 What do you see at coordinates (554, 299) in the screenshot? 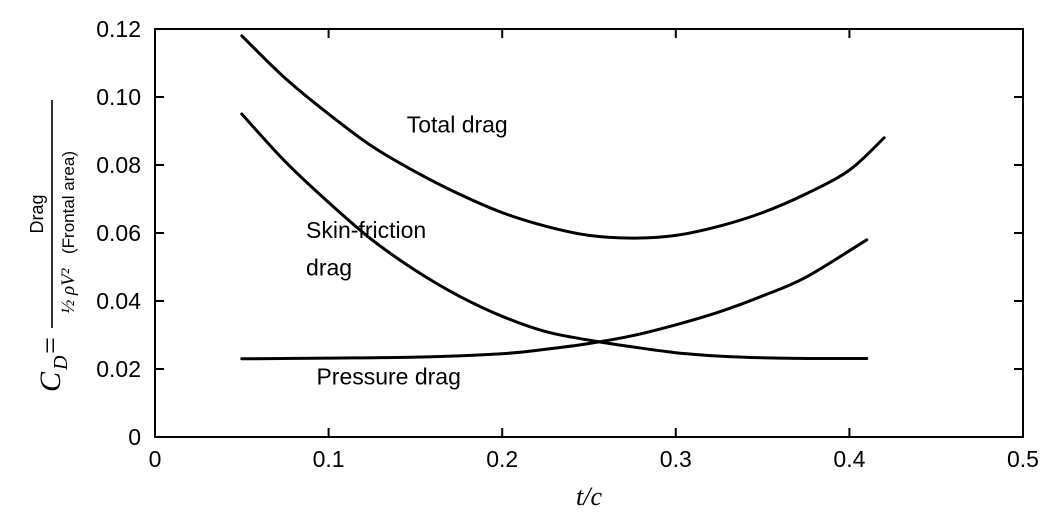
I see `series-line-pressure-drag` at bounding box center [554, 299].